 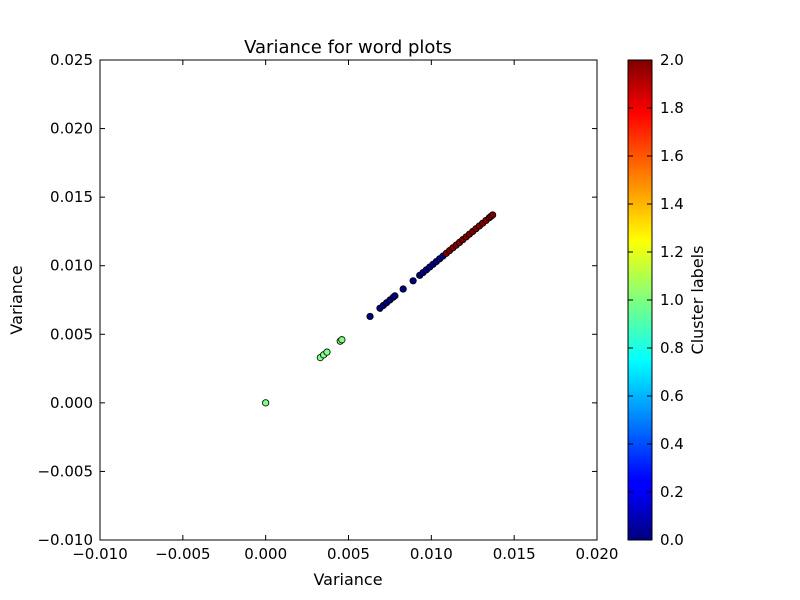 I want to click on y-tick-label: −0.010, so click(x=65, y=540).